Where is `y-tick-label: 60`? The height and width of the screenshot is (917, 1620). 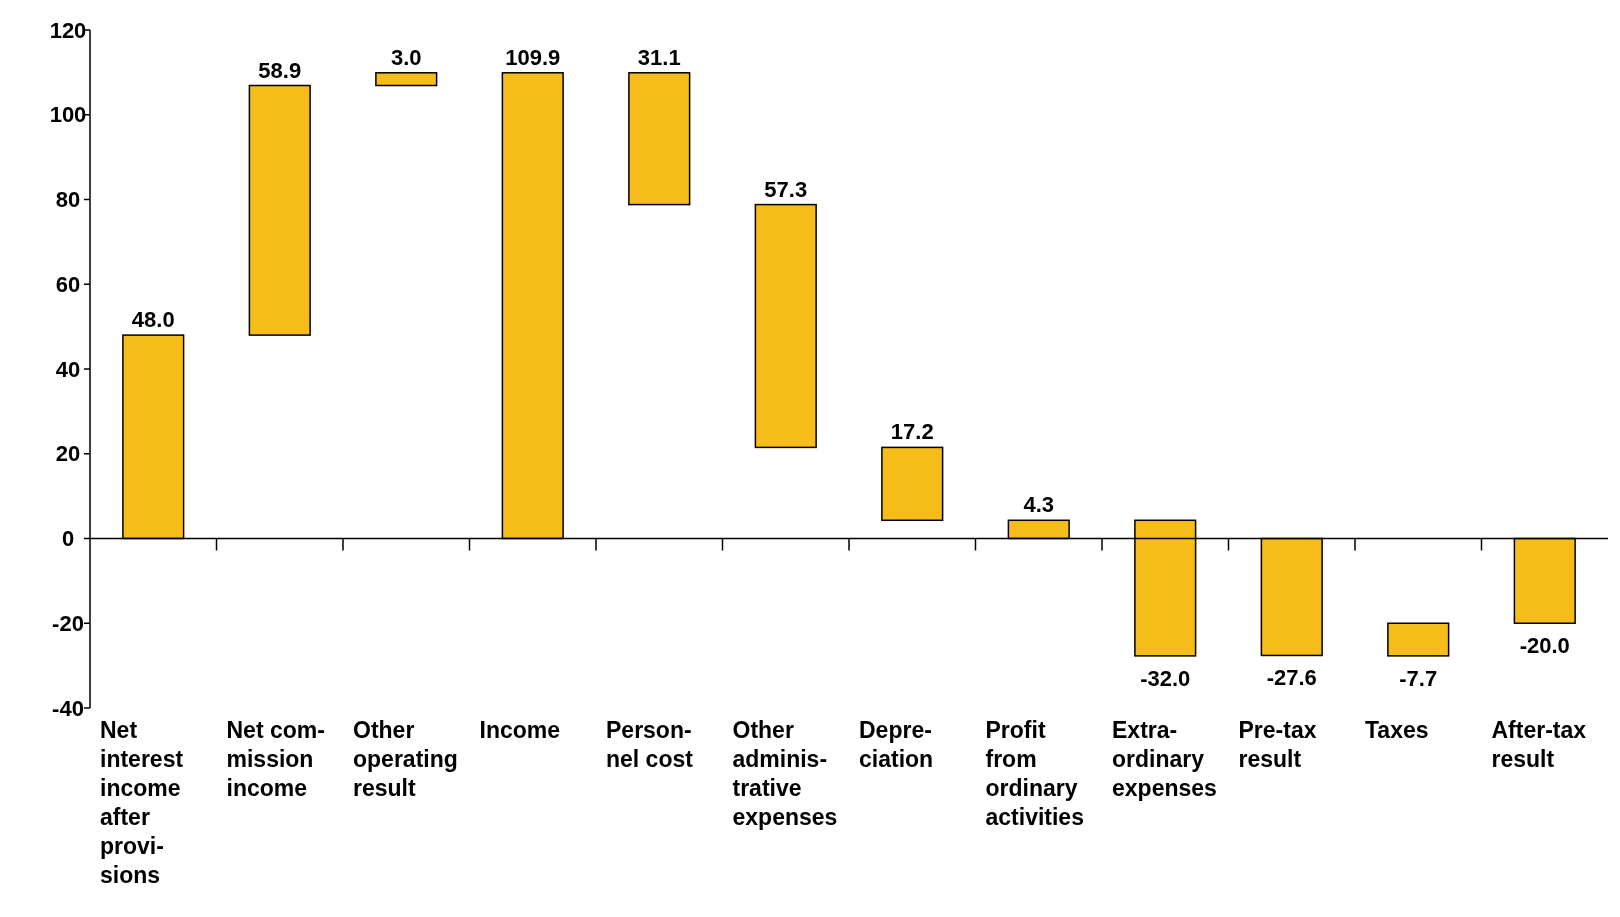 y-tick-label: 60 is located at coordinates (68, 284).